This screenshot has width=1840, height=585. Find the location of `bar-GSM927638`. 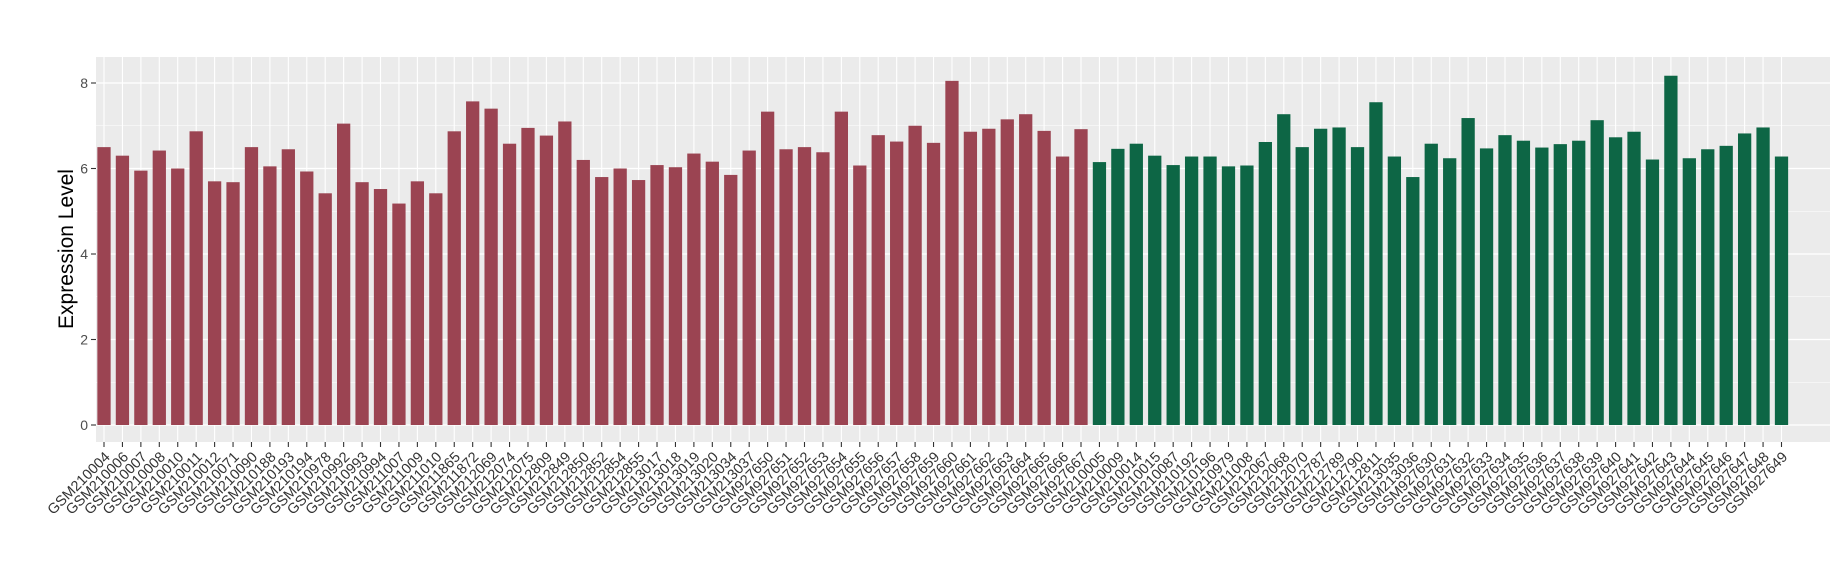

bar-GSM927638 is located at coordinates (1579, 282).